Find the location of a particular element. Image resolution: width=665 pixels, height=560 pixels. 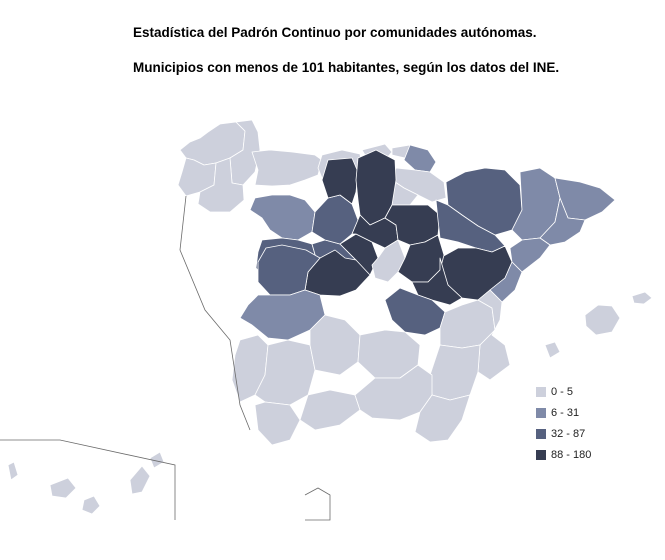

province-malaga is located at coordinates (330, 410).